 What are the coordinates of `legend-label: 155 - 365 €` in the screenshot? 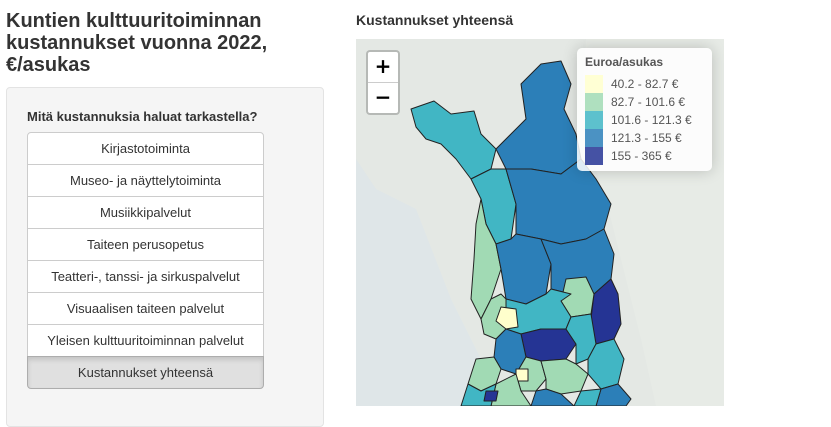 It's located at (641, 156).